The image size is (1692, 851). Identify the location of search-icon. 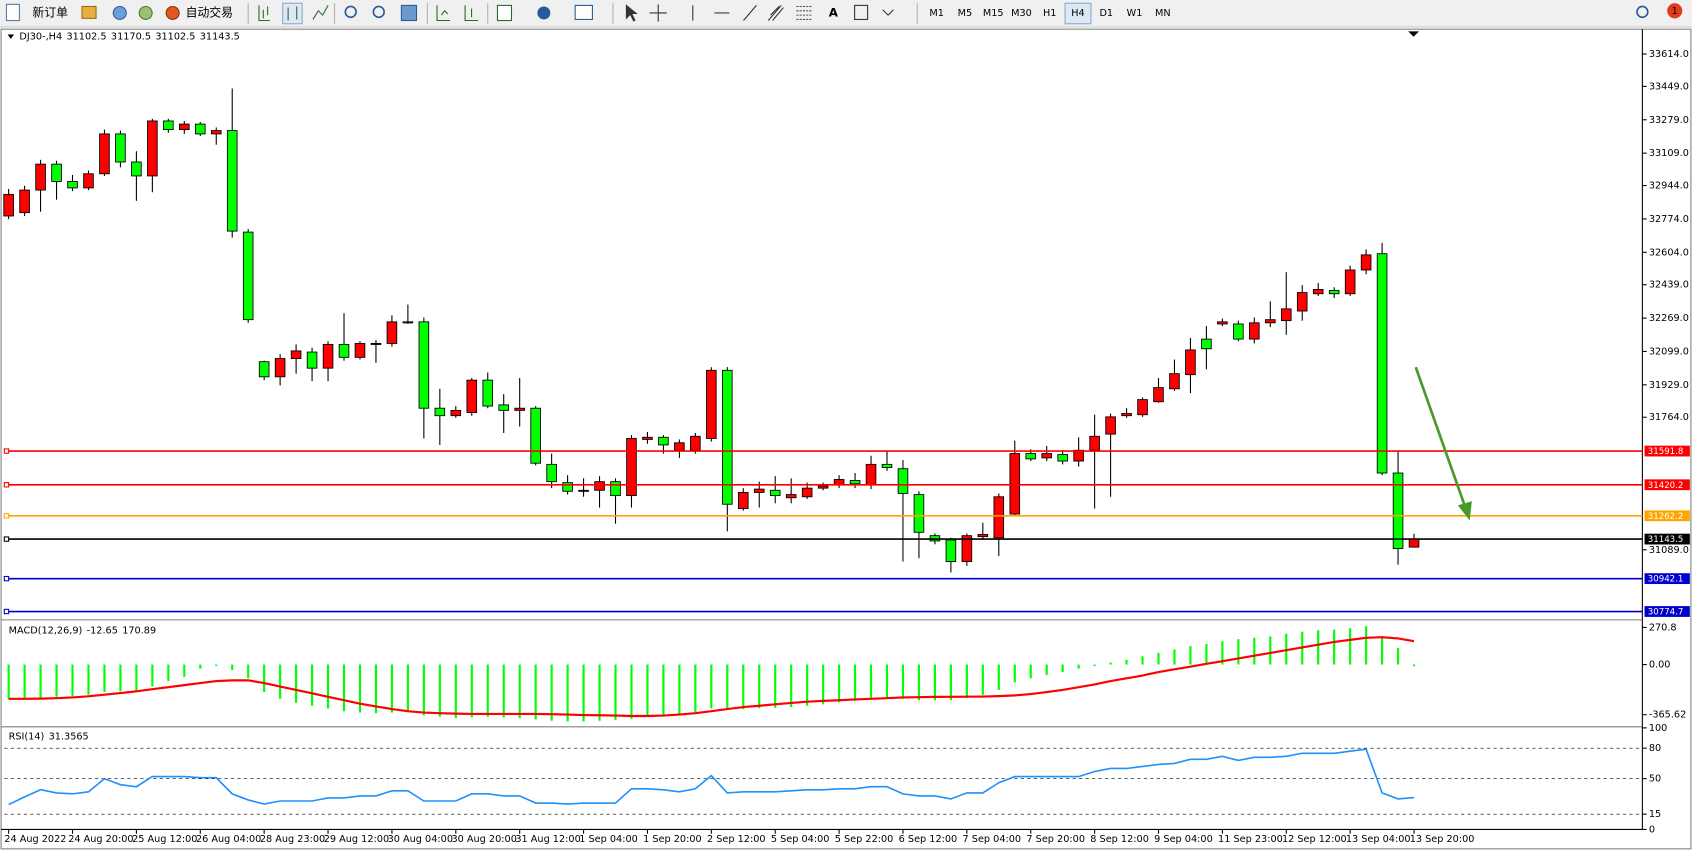
(1642, 12).